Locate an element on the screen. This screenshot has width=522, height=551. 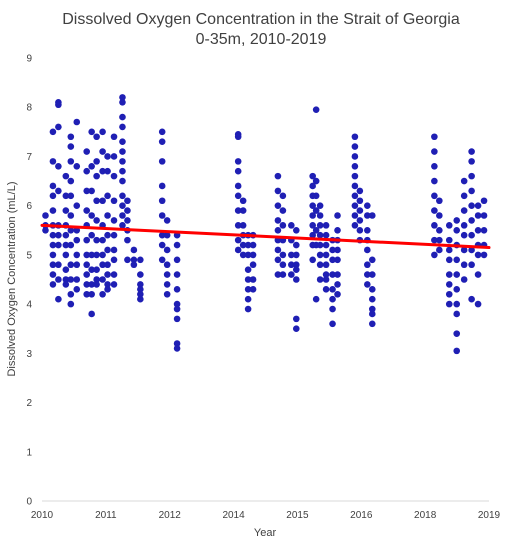
y-axis-ticks: 0 1 2 3 4 5 6 7 8 9 is located at coordinates (29, 281).